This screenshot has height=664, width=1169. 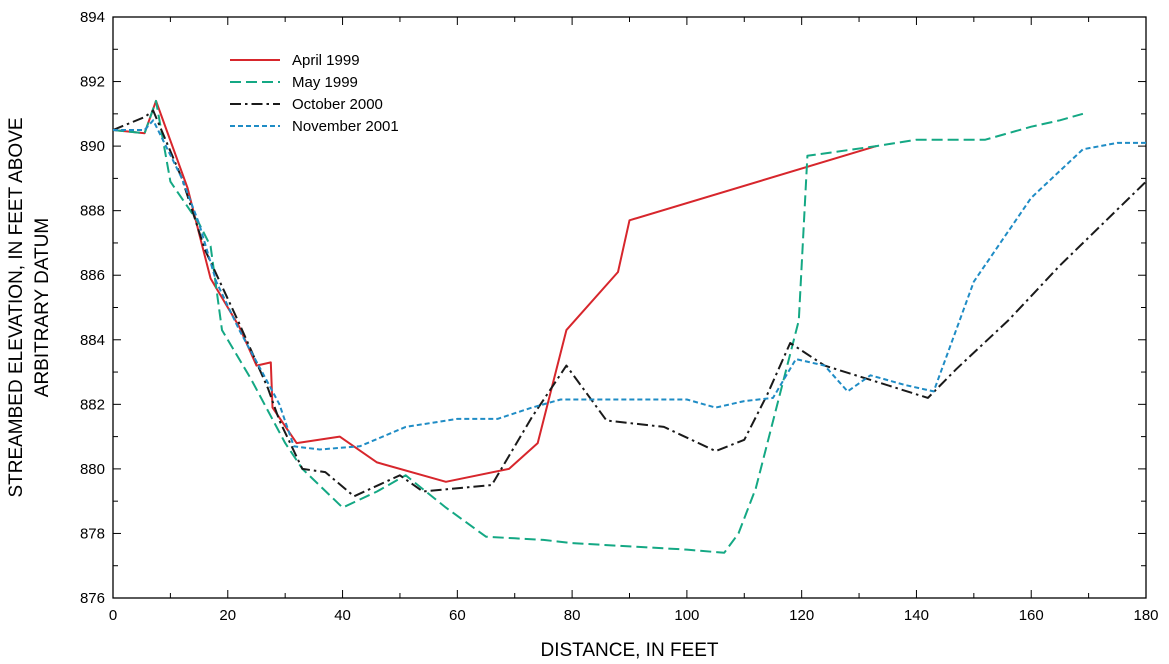 What do you see at coordinates (92, 404) in the screenshot?
I see `y-tick-label: 882` at bounding box center [92, 404].